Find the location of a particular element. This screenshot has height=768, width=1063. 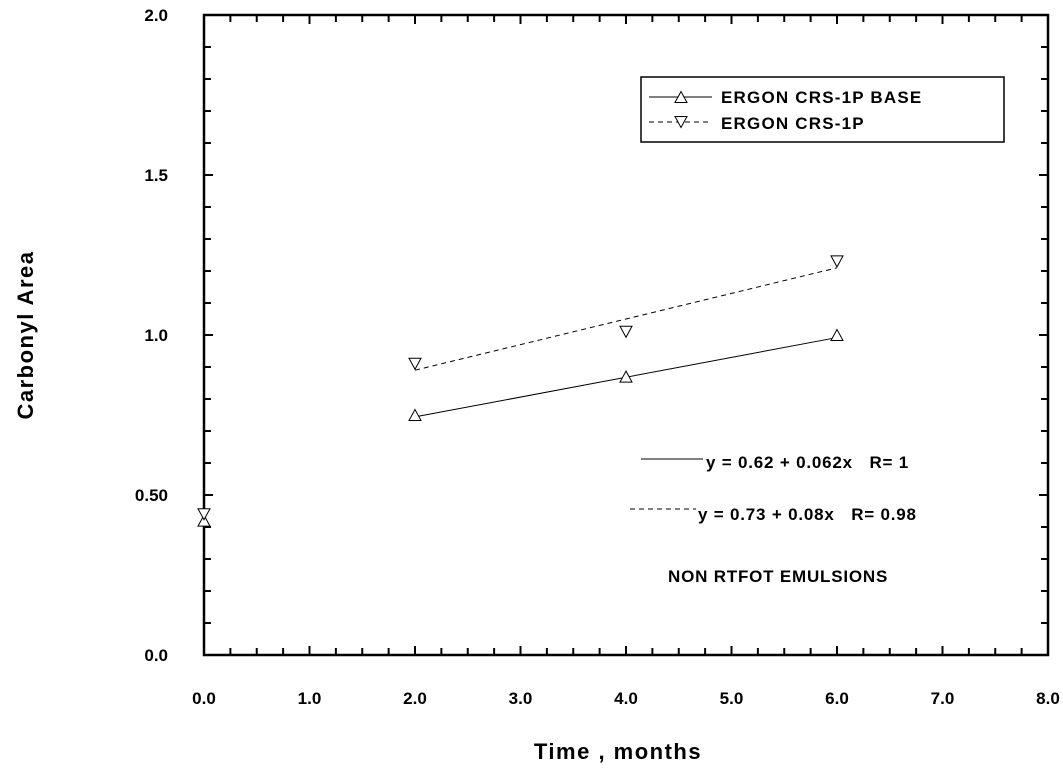

fit-line-crs1p is located at coordinates (626, 319).